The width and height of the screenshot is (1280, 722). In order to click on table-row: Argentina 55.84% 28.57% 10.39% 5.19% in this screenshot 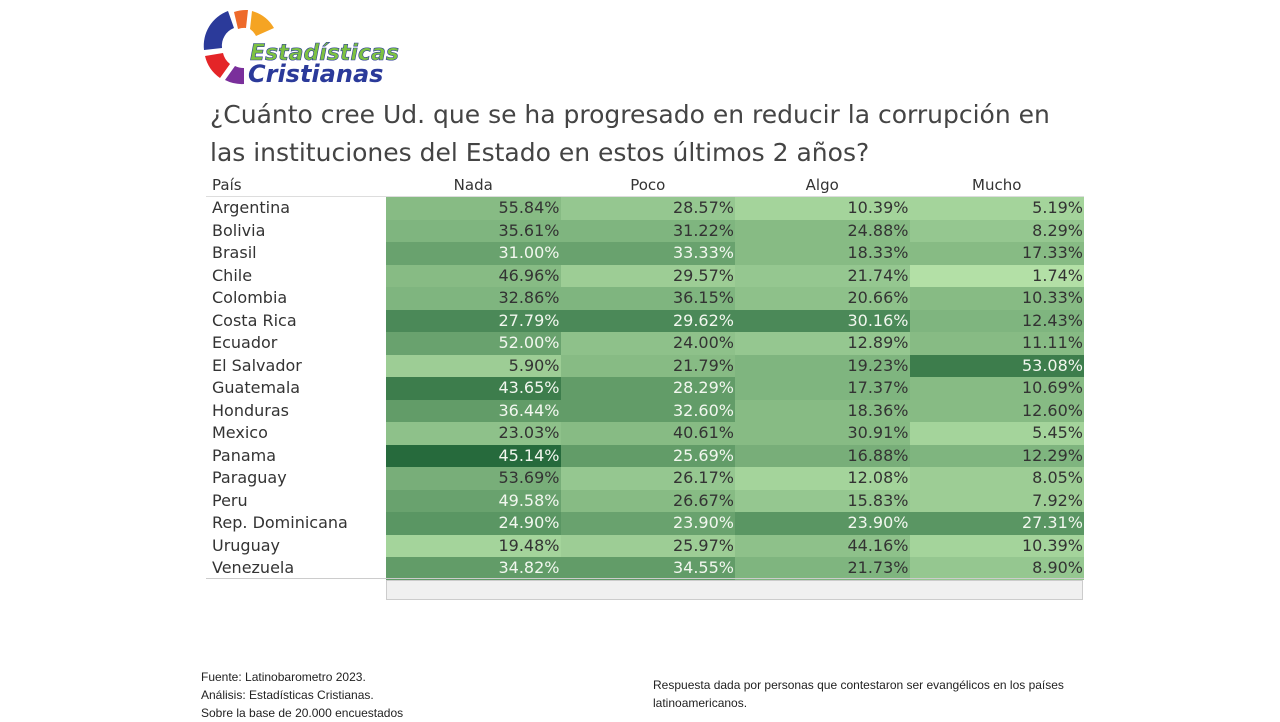, I will do `click(645, 208)`.